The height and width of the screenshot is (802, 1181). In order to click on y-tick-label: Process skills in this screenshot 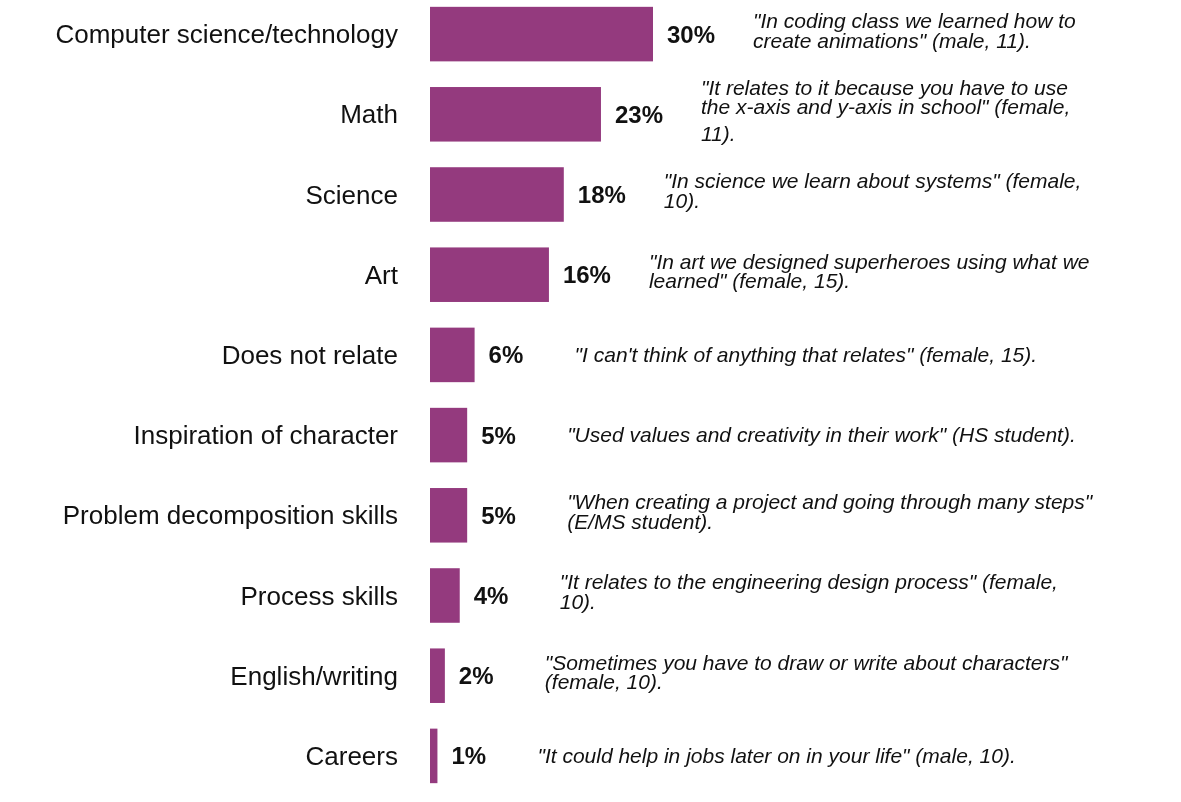, I will do `click(319, 595)`.